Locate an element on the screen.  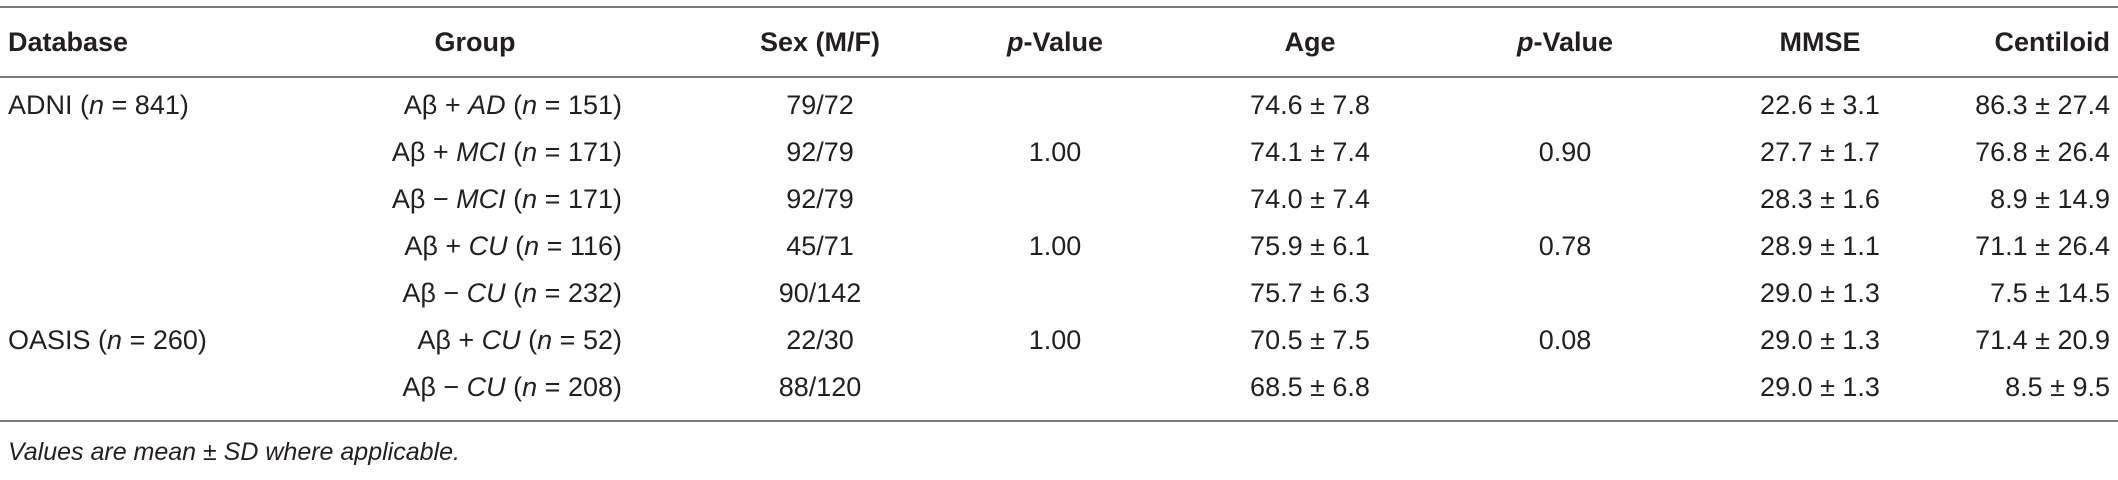
database-cell-oasis: OASIS (n = 260) is located at coordinates (107, 340).